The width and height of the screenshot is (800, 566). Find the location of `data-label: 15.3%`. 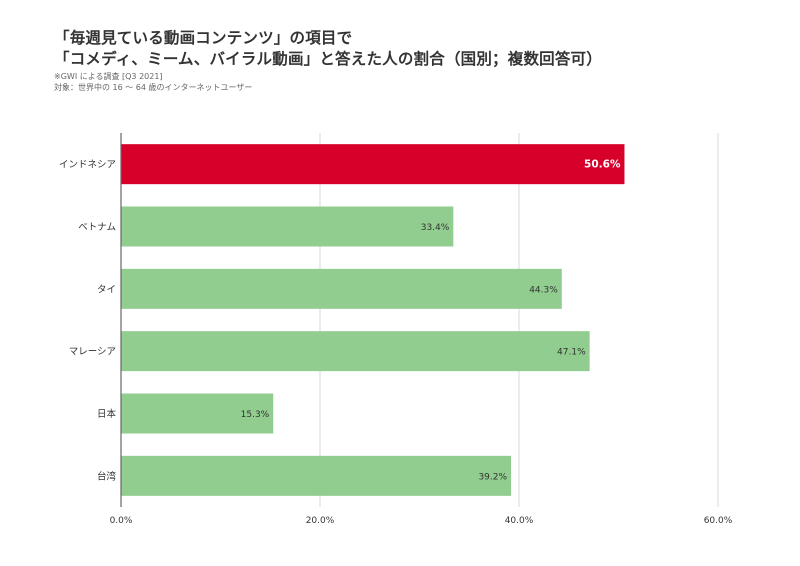

data-label: 15.3% is located at coordinates (255, 415).